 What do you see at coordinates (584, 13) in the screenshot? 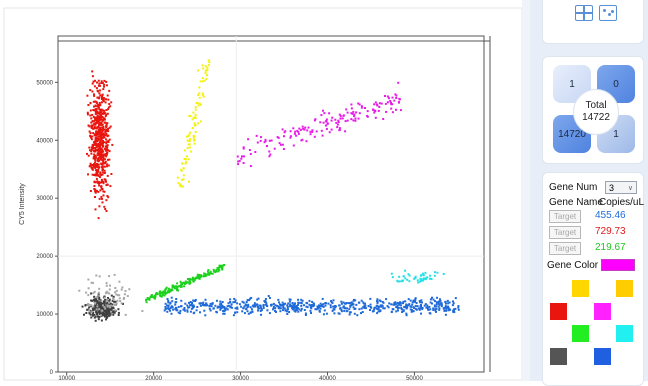
I see `grid-view-icon` at bounding box center [584, 13].